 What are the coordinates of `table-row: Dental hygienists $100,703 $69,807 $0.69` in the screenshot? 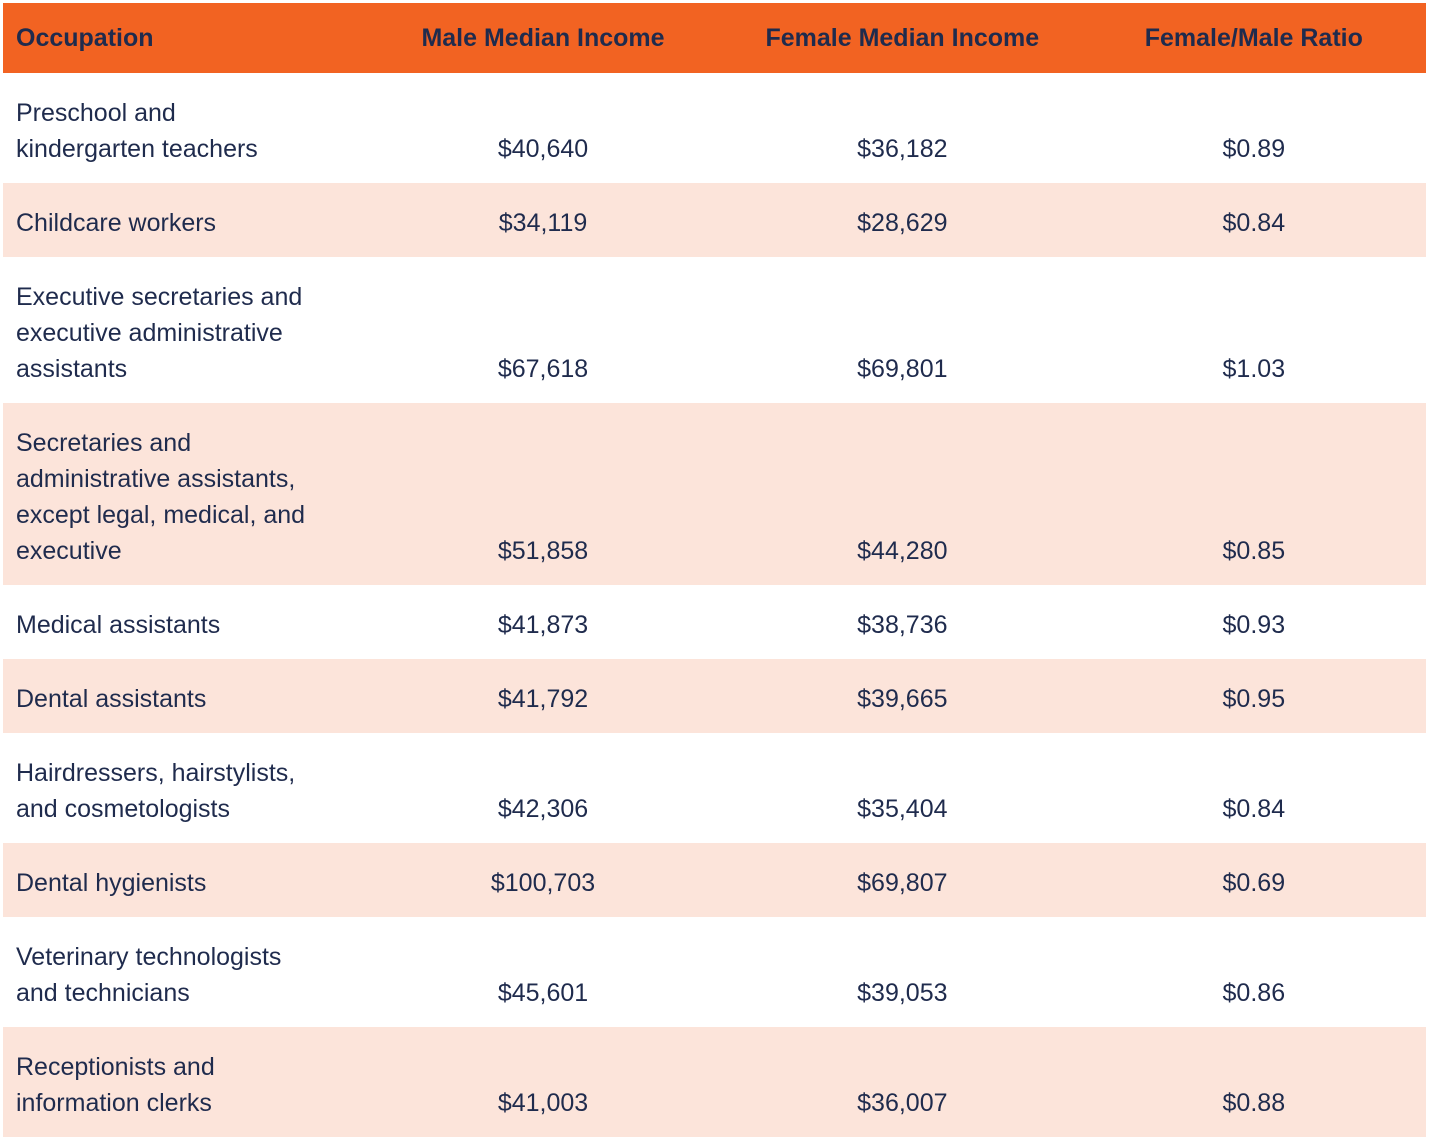 It's located at (714, 880).